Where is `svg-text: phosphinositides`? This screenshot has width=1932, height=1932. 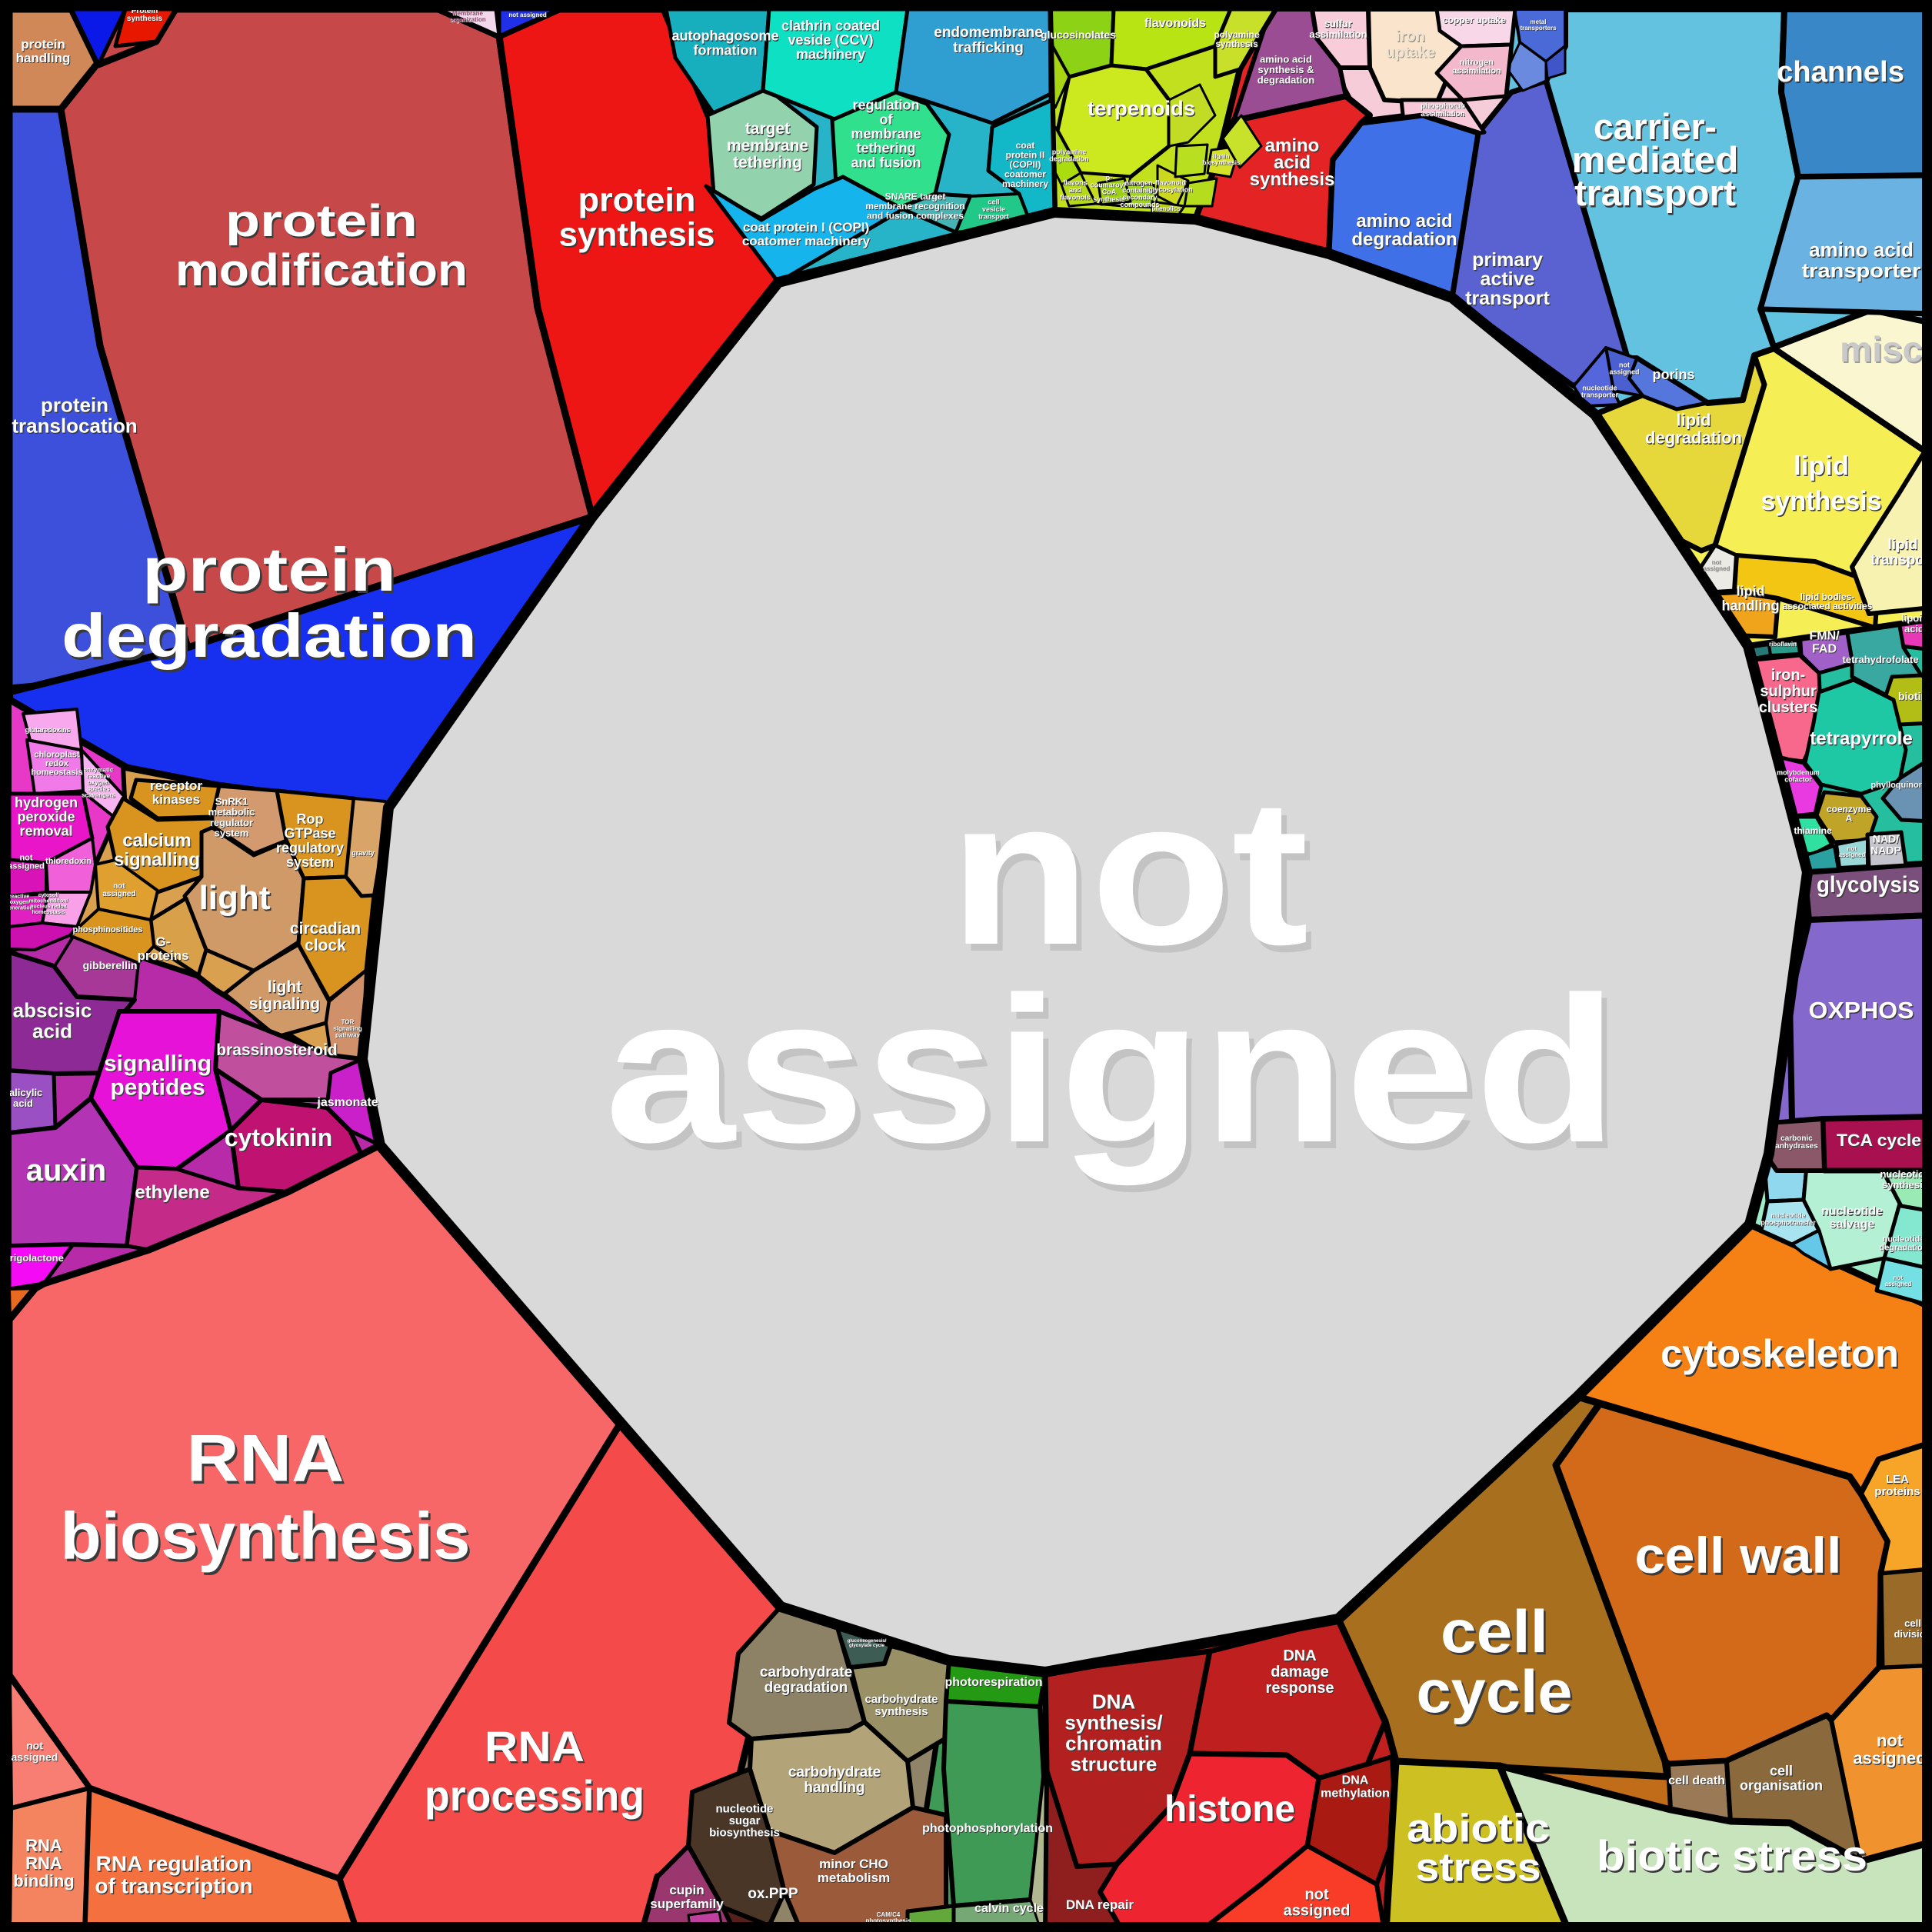
svg-text: phosphinositides is located at coordinates (108, 930).